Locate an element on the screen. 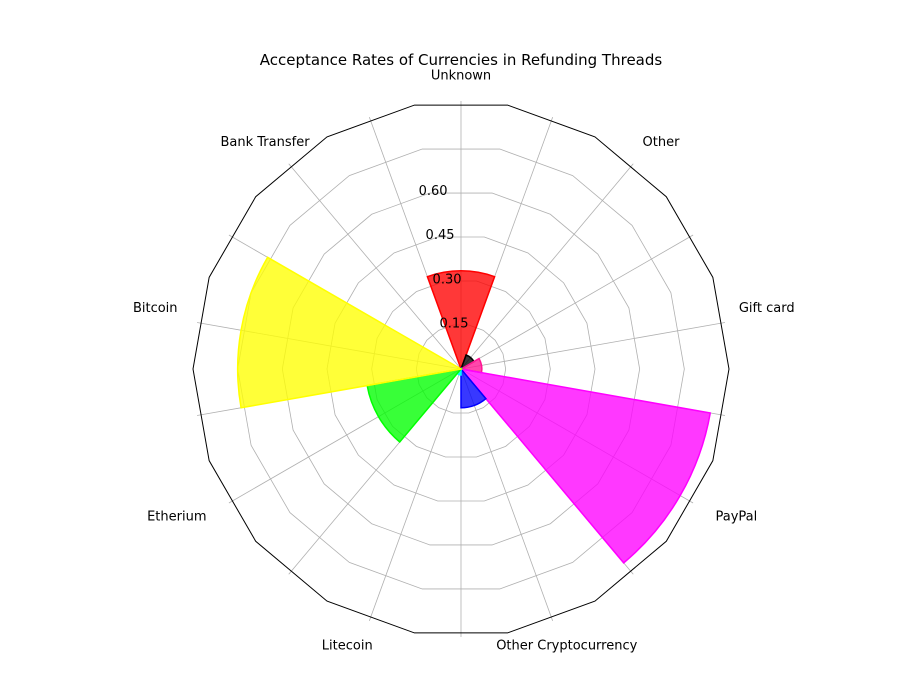 Image resolution: width=900 pixels, height=675 pixels. radial-tick-label-2: 0.45 is located at coordinates (440, 235).